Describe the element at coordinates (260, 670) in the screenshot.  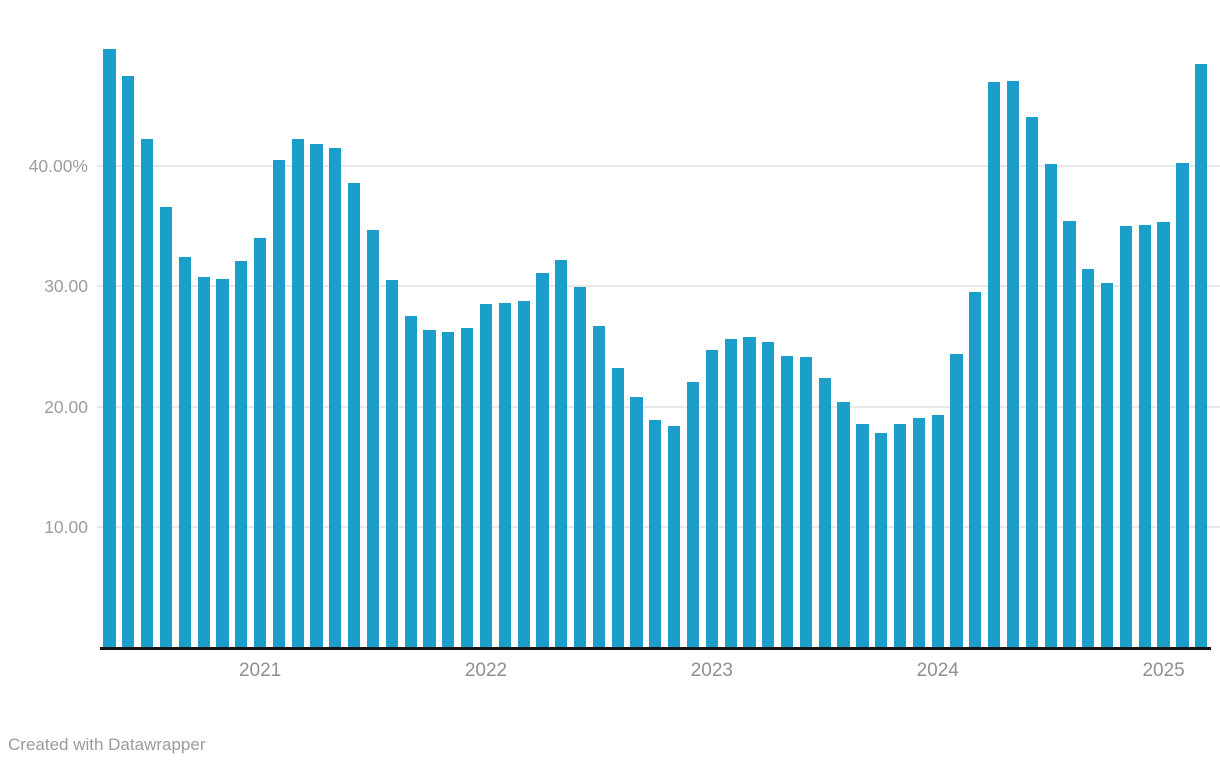
I see `x-tick-label-2021: 2021` at that location.